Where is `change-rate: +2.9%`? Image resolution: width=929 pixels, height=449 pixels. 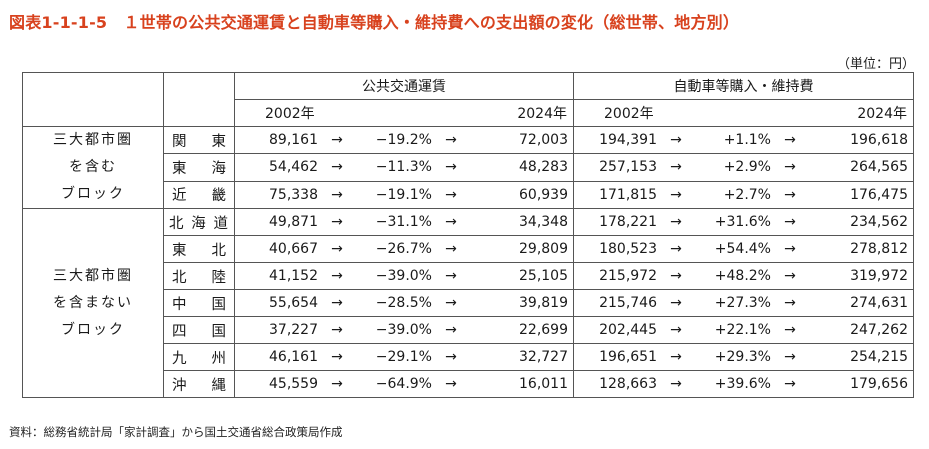 change-rate: +2.9% is located at coordinates (747, 167).